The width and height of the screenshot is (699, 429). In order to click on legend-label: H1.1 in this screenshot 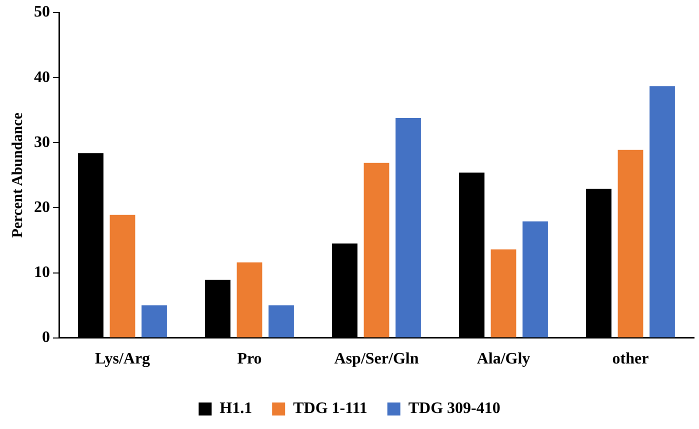, I will do `click(236, 409)`.